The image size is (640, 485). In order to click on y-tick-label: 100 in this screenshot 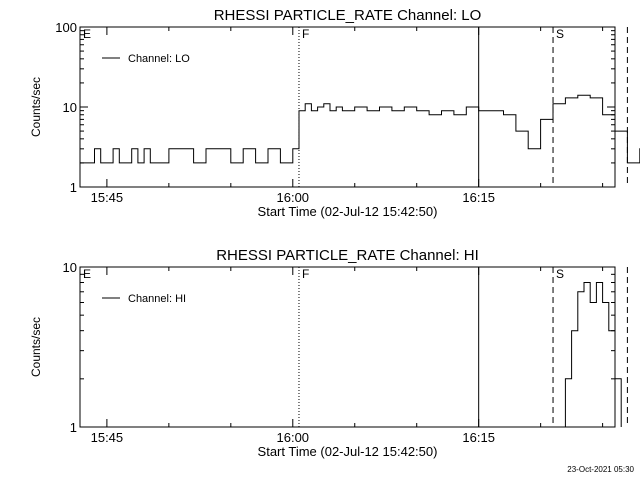, I will do `click(66, 27)`.